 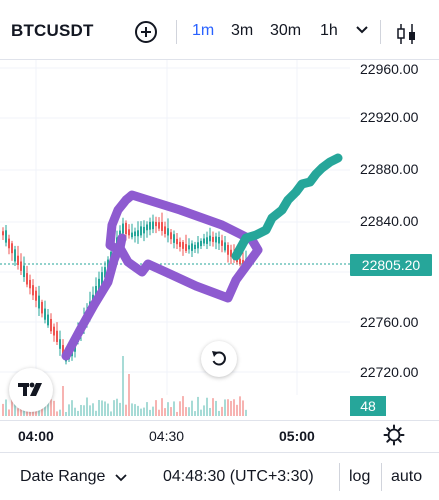 I want to click on tradingview-logo, so click(x=31, y=390).